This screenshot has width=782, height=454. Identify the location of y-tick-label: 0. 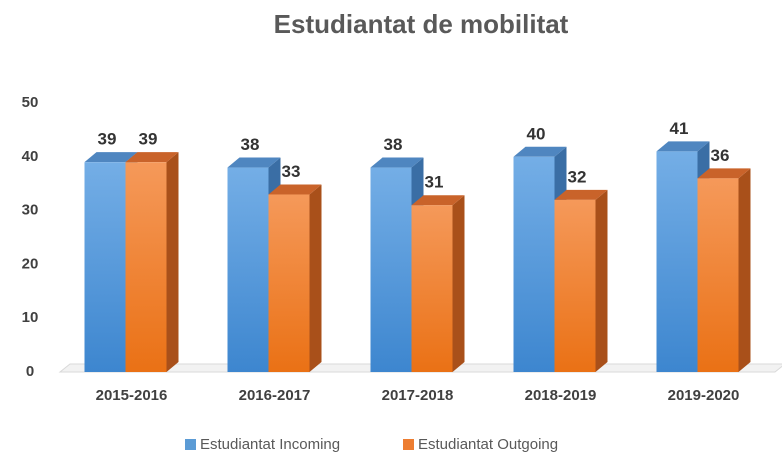
(30, 371).